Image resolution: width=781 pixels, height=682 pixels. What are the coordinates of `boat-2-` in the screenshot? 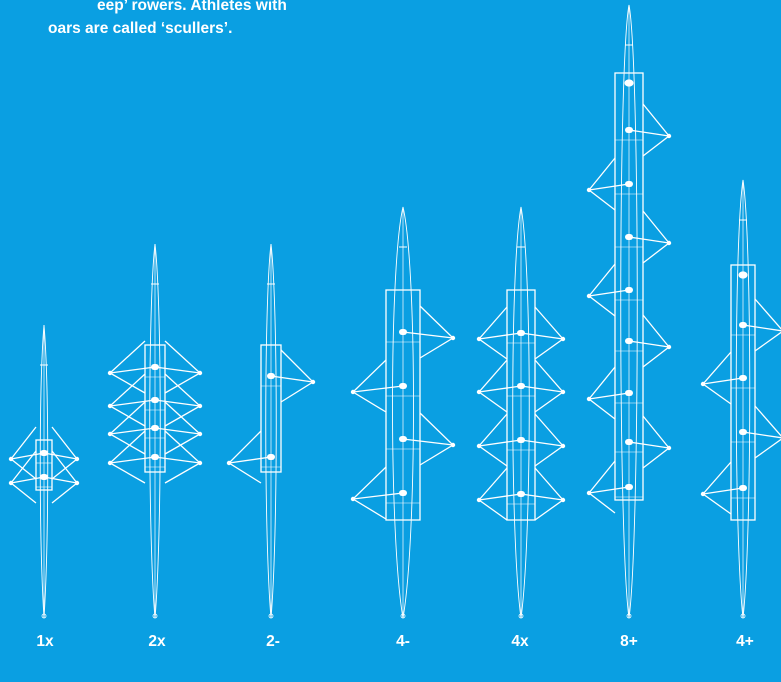 It's located at (271, 431).